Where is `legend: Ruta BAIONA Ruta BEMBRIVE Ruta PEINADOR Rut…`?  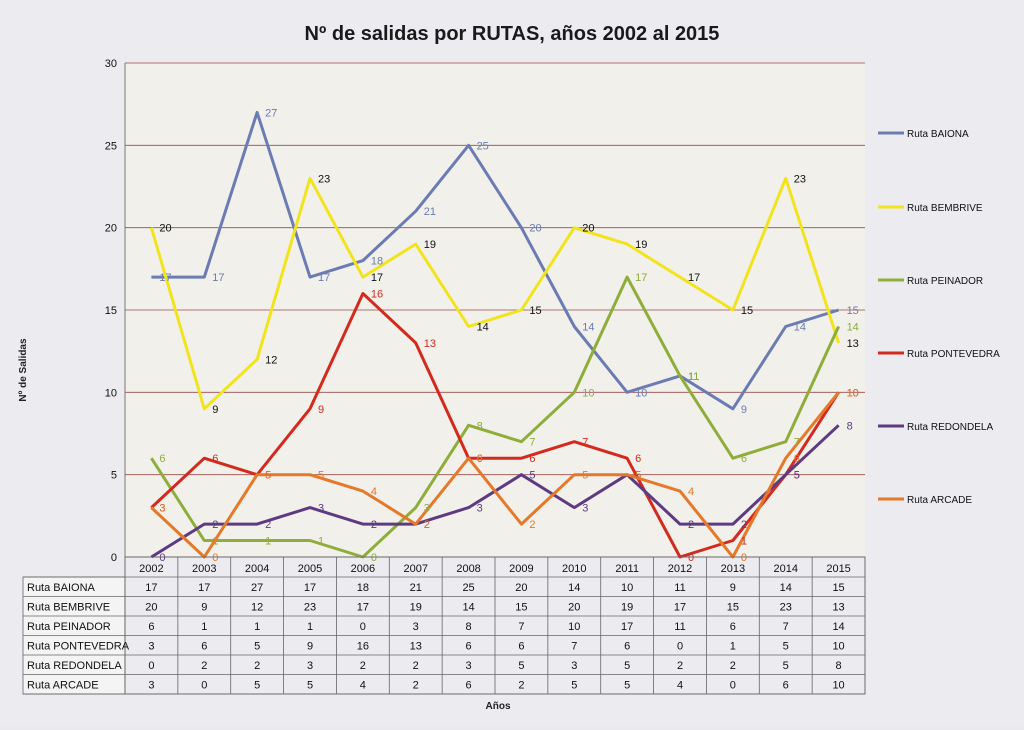
legend: Ruta BAIONA Ruta BEMBRIVE Ruta PEINADOR Rut… is located at coordinates (939, 317).